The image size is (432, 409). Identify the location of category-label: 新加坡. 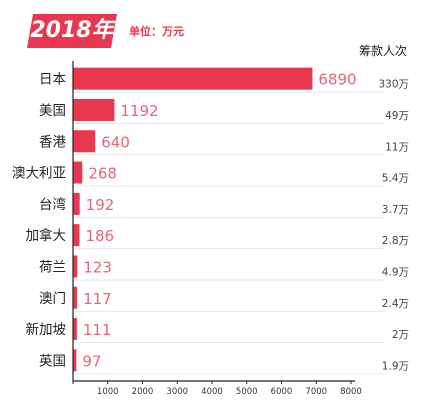
(46, 330).